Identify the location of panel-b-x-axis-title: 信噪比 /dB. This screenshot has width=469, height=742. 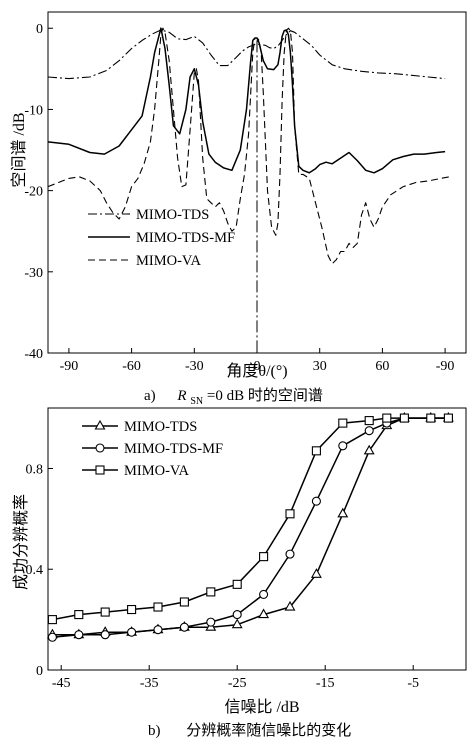
(261, 707).